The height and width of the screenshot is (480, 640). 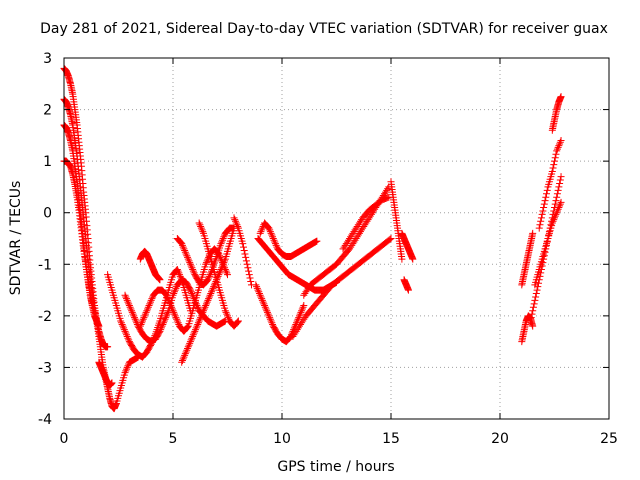 What do you see at coordinates (47, 111) in the screenshot?
I see `y-tick-label: 2` at bounding box center [47, 111].